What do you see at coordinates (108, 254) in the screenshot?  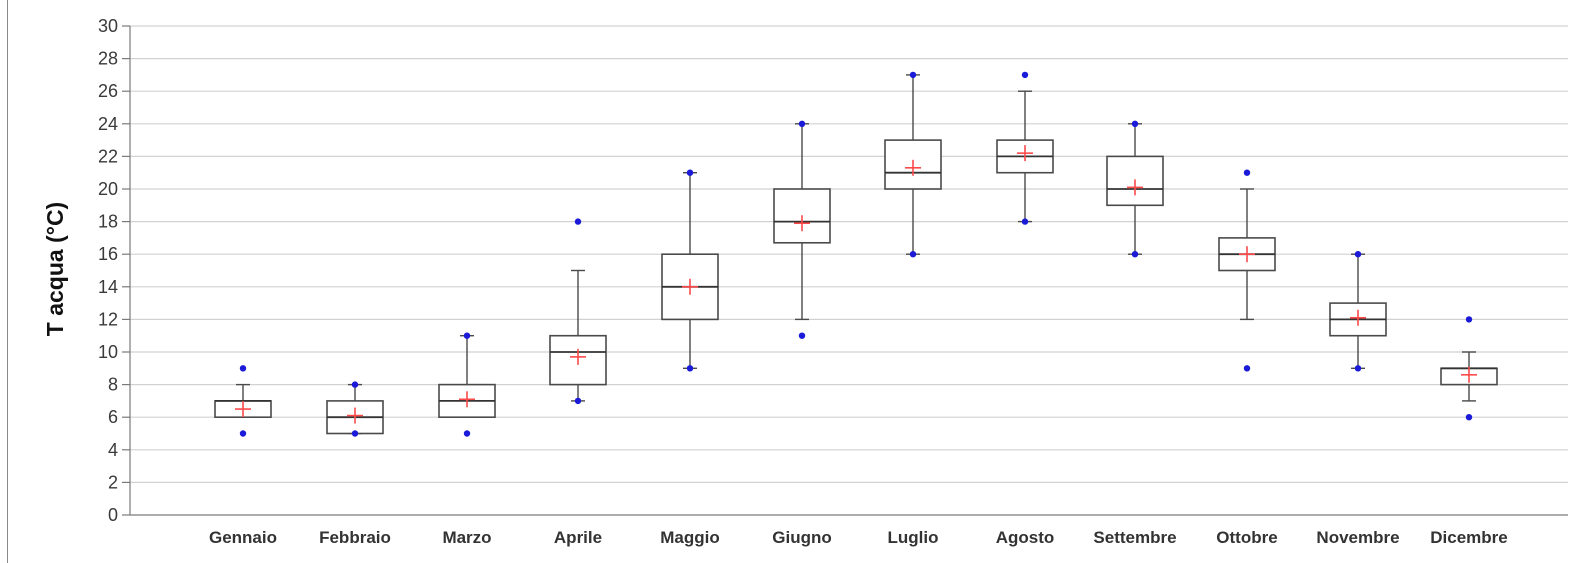 I see `y-tick-label: 16` at bounding box center [108, 254].